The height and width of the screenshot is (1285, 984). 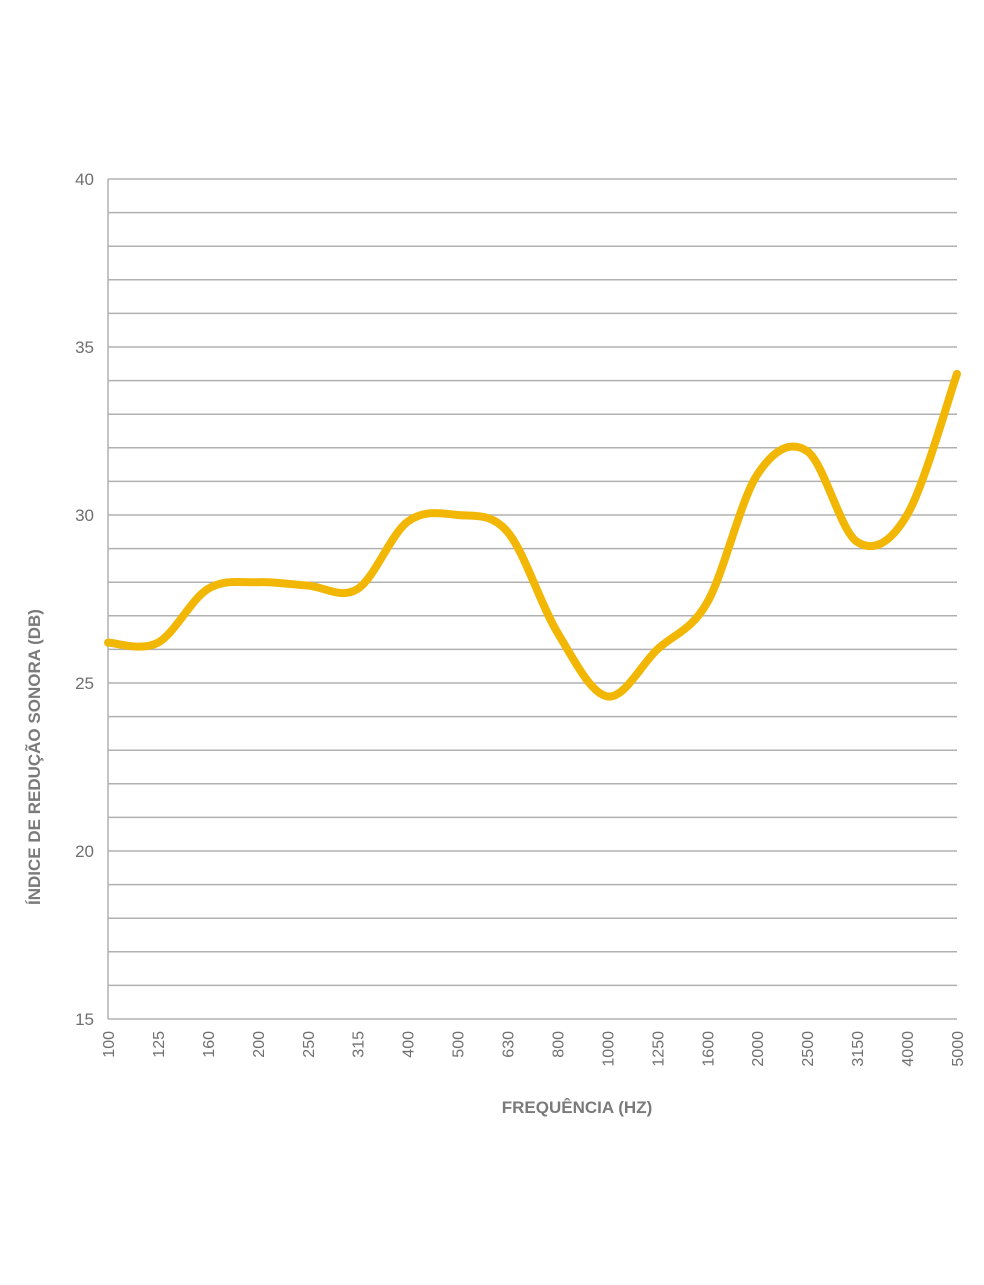 What do you see at coordinates (459, 1044) in the screenshot?
I see `x-tick-label: 500` at bounding box center [459, 1044].